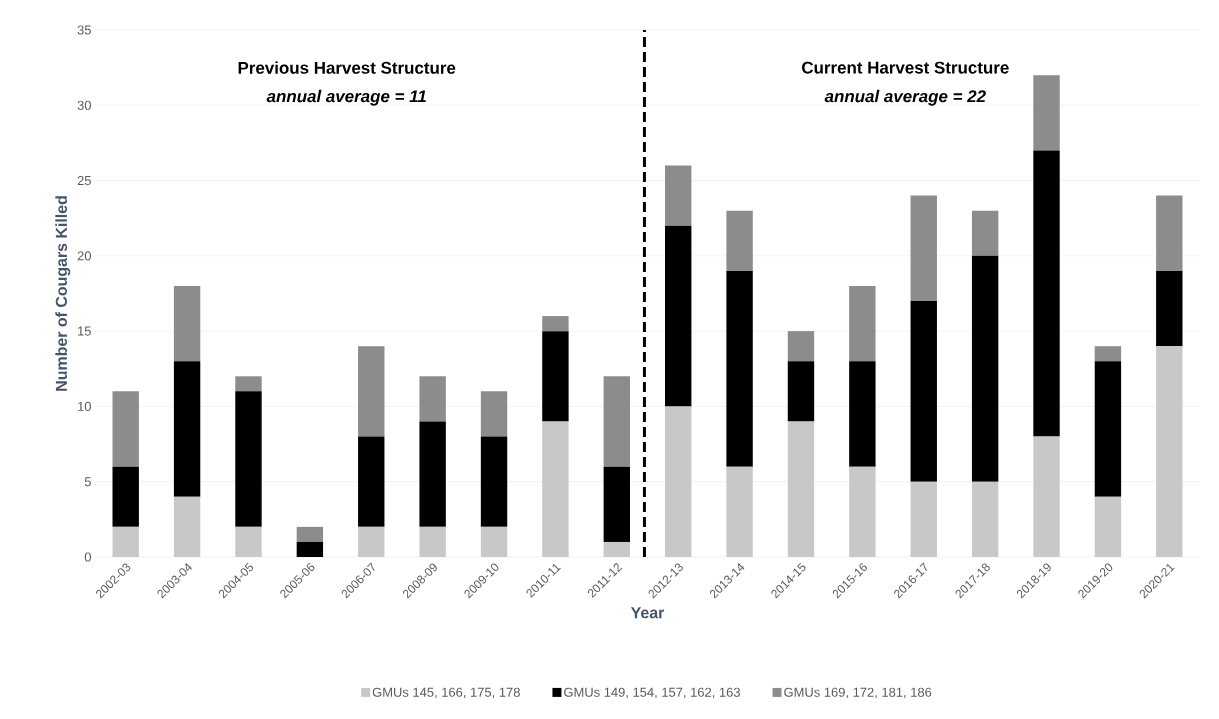  I want to click on annotation: Previous Harvest Structure, so click(347, 67).